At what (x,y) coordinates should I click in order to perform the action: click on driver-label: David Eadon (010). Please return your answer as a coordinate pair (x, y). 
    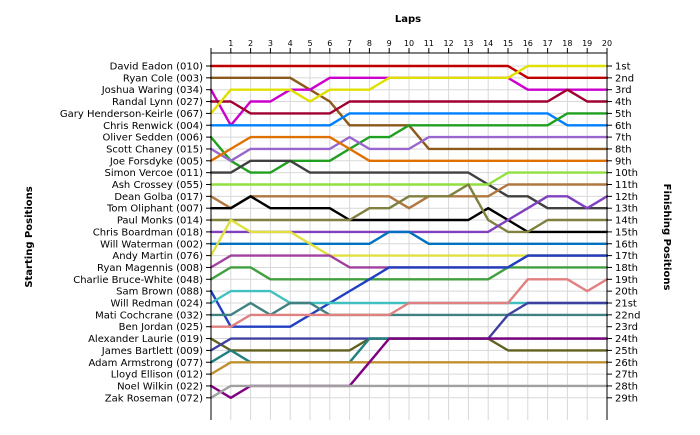
    Looking at the image, I should click on (156, 67).